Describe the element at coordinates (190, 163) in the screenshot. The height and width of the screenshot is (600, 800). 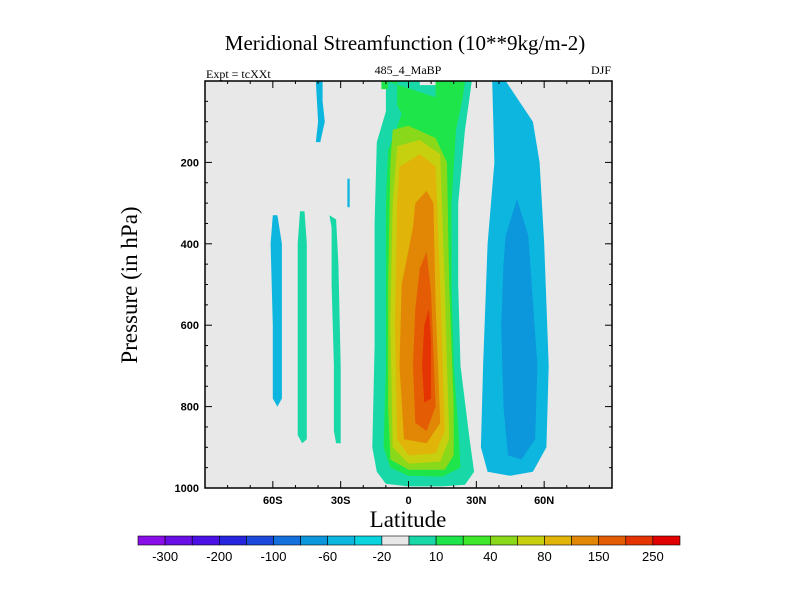
I see `y-tick-label: 200` at that location.